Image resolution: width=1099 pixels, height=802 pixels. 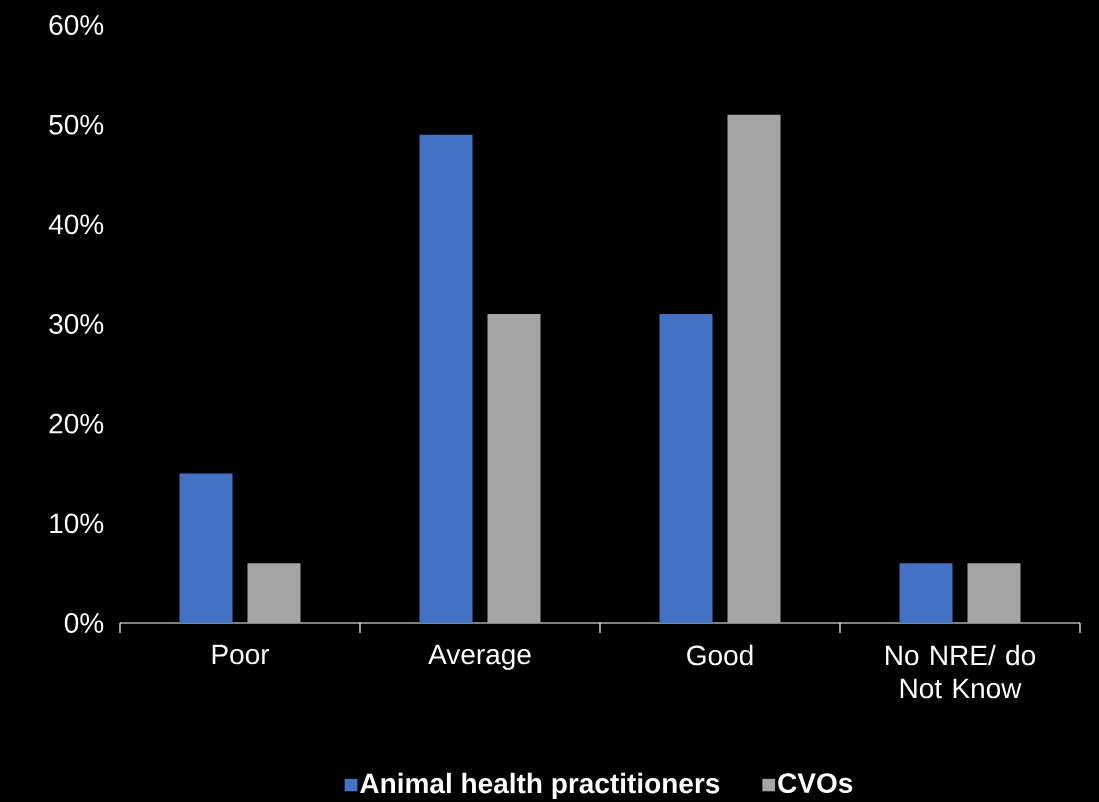 I want to click on y-tick-label: 40%, so click(x=76, y=224).